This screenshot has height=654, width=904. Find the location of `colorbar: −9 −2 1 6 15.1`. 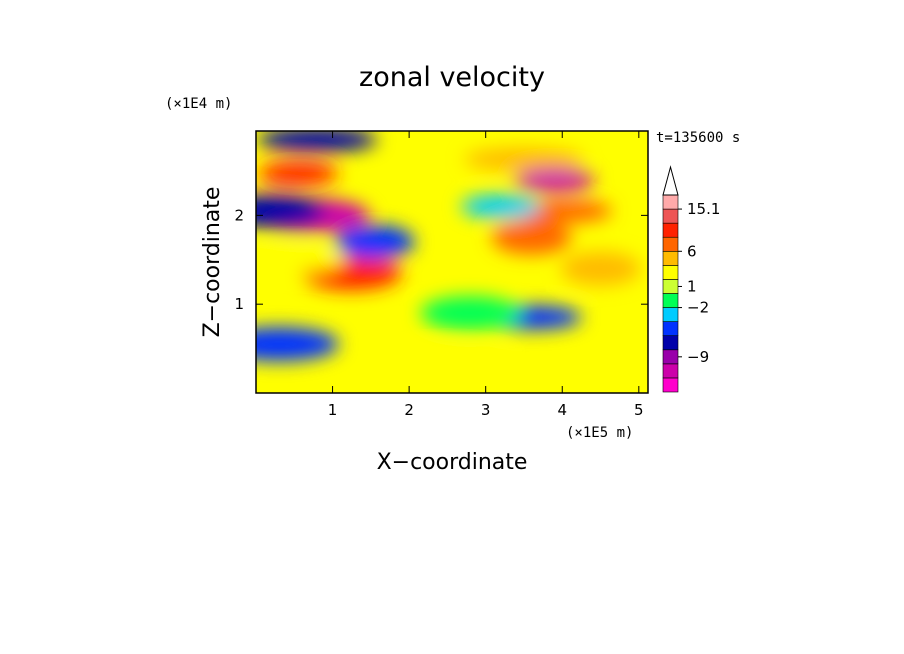

colorbar: −9 −2 1 6 15.1 is located at coordinates (691, 279).